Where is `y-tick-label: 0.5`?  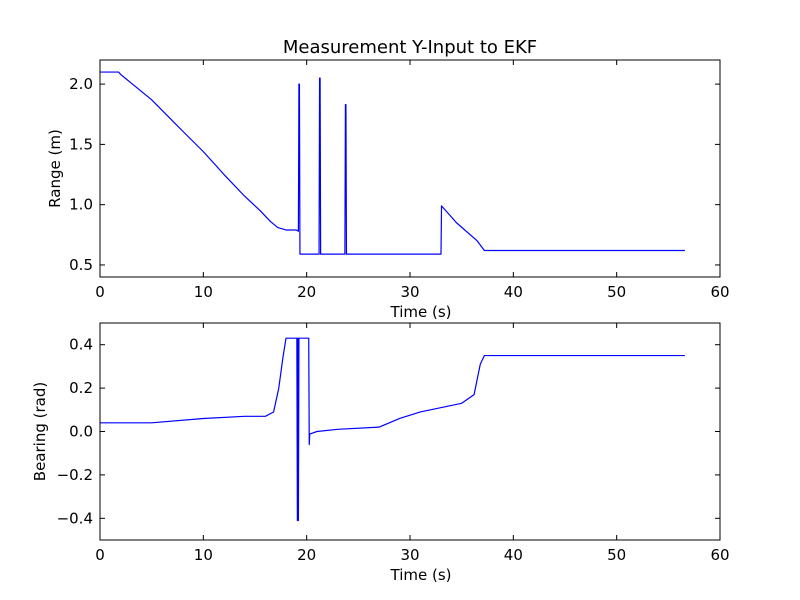 y-tick-label: 0.5 is located at coordinates (81, 265).